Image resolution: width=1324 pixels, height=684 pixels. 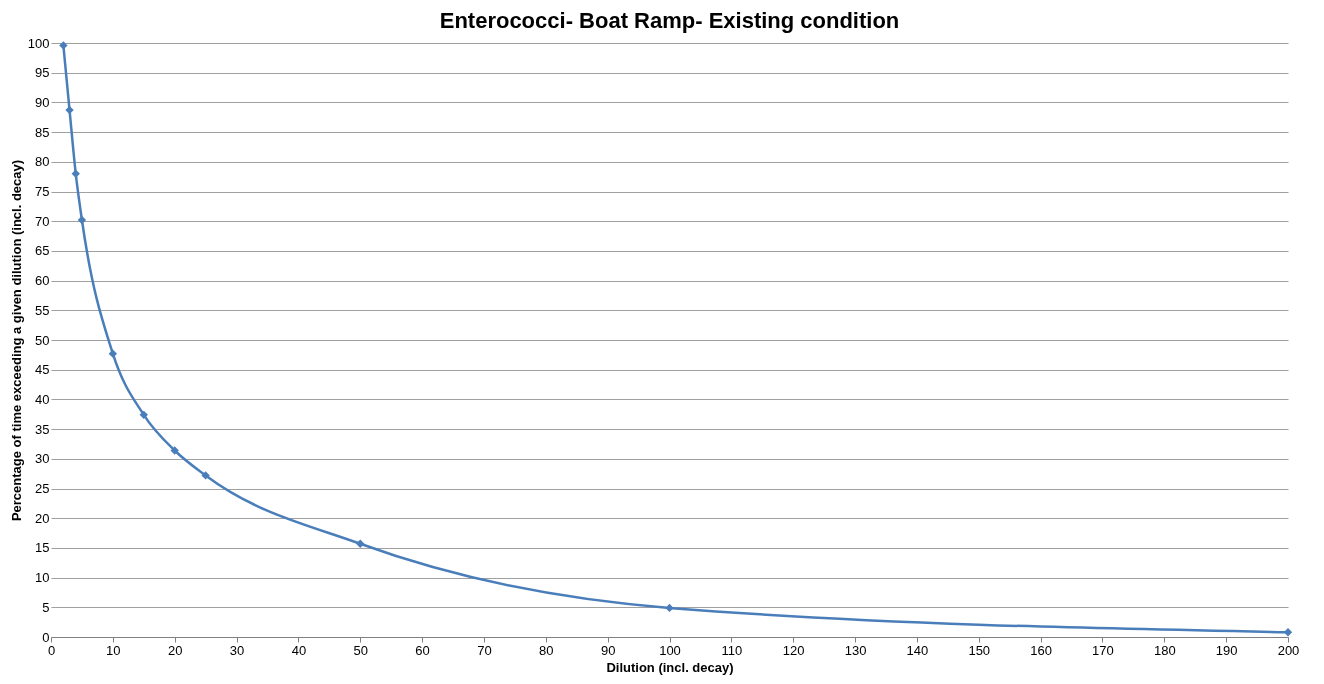 What do you see at coordinates (42, 340) in the screenshot?
I see `y-tick-label: 50` at bounding box center [42, 340].